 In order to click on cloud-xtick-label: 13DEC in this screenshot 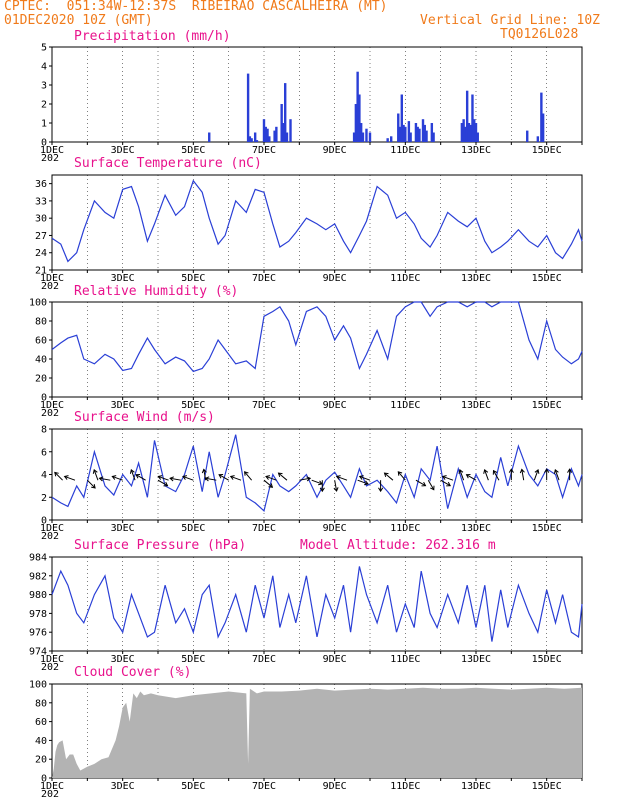, I will do `click(476, 786)`.